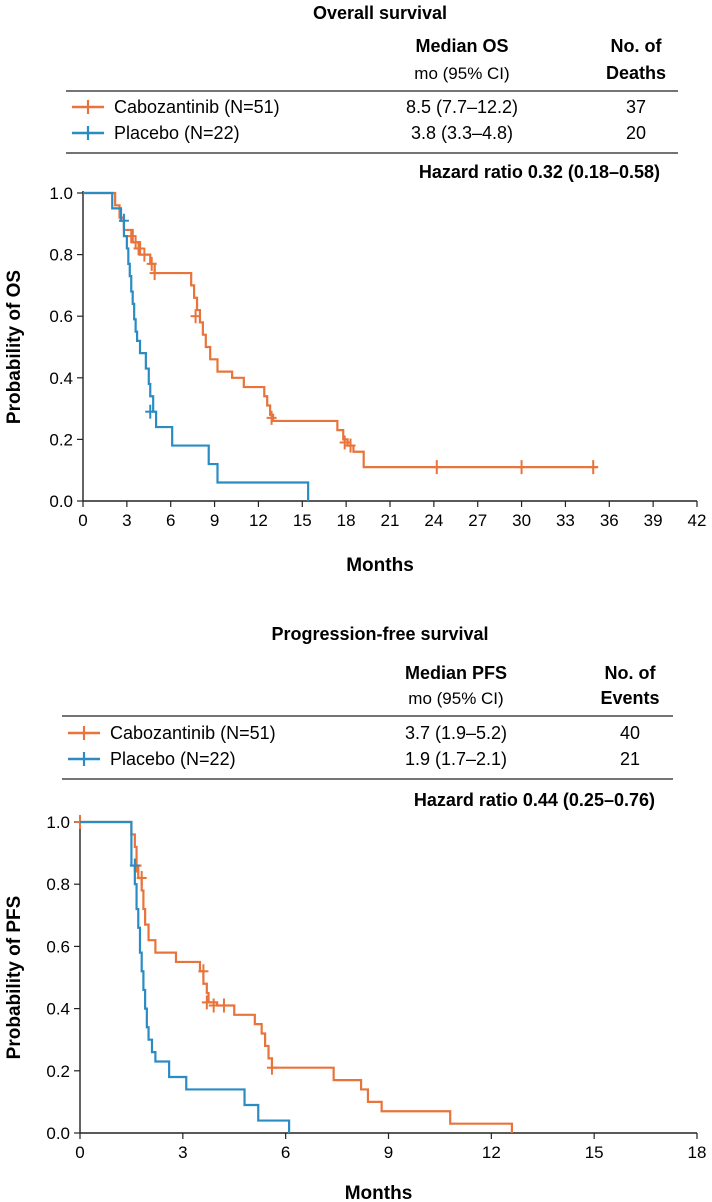 The width and height of the screenshot is (712, 1202). I want to click on median-value: 1.9 (1.7–2.1), so click(456, 759).